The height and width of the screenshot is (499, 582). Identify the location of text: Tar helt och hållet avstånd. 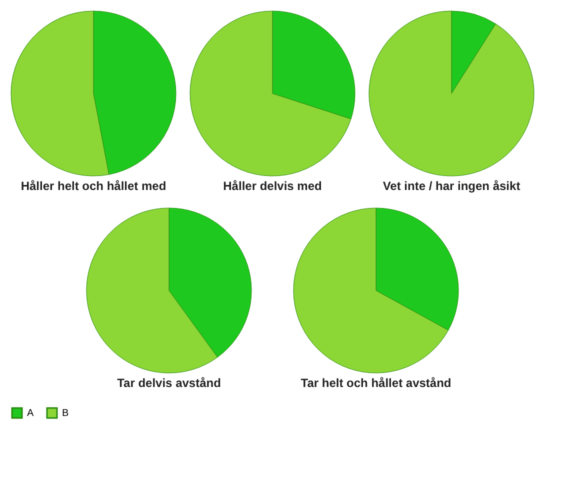
(376, 383).